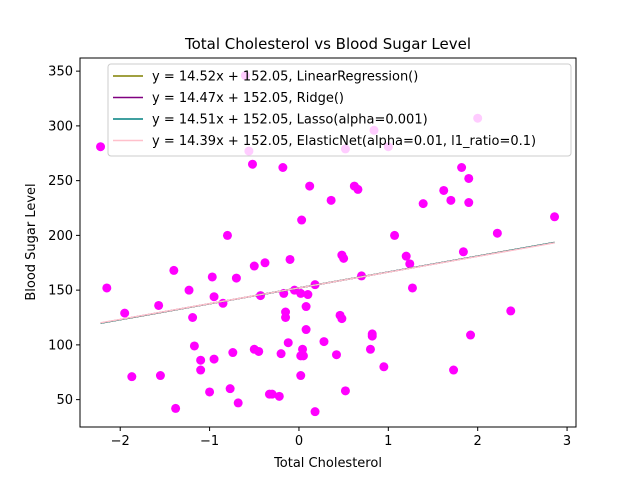 This screenshot has height=480, width=640. I want to click on y-axis-ticks: 50 100 150 200 250 300 350, so click(64, 236).